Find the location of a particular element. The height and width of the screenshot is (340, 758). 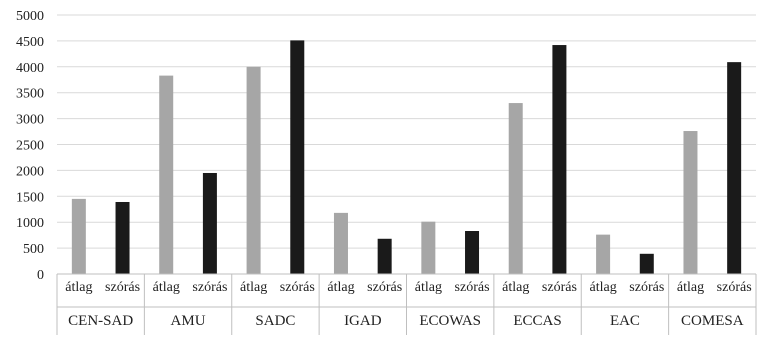

bar-cen-sad-szoras is located at coordinates (122, 237).